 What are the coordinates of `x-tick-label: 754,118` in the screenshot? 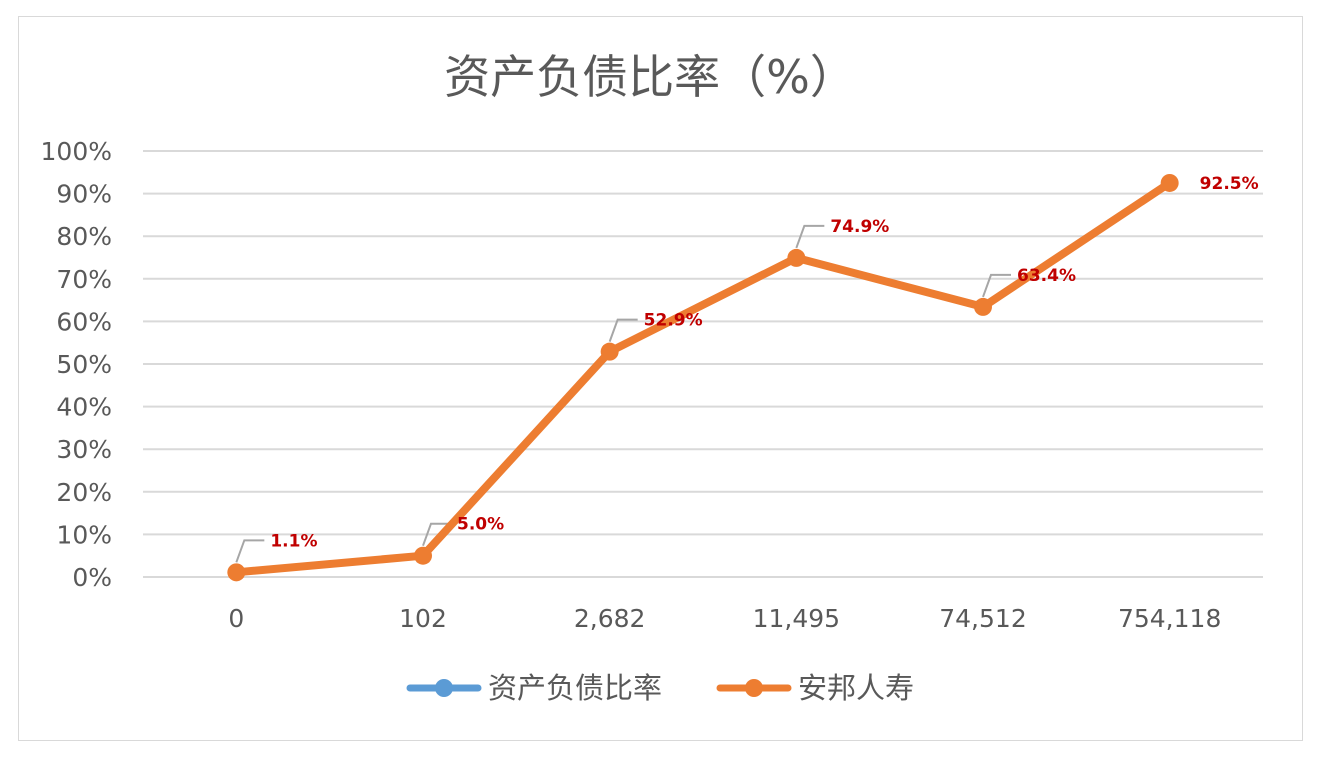 It's located at (1169, 618).